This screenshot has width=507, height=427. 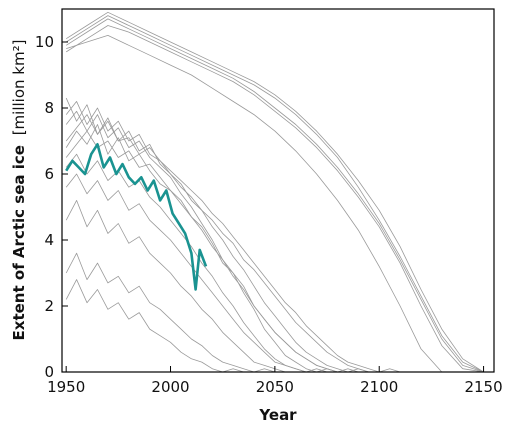 What do you see at coordinates (49, 240) in the screenshot?
I see `y-tick-label-4: 4` at bounding box center [49, 240].